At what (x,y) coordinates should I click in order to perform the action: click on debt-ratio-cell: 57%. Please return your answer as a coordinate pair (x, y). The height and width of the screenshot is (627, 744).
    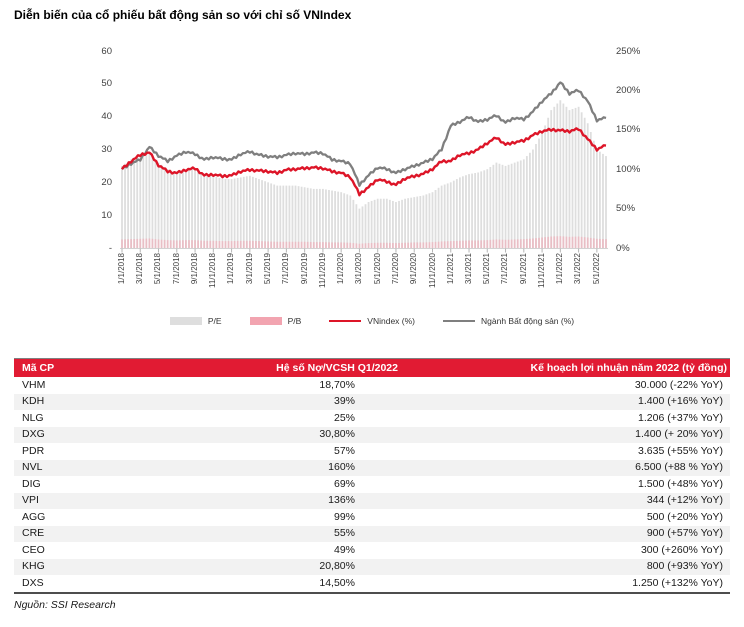
    Looking at the image, I should click on (344, 450).